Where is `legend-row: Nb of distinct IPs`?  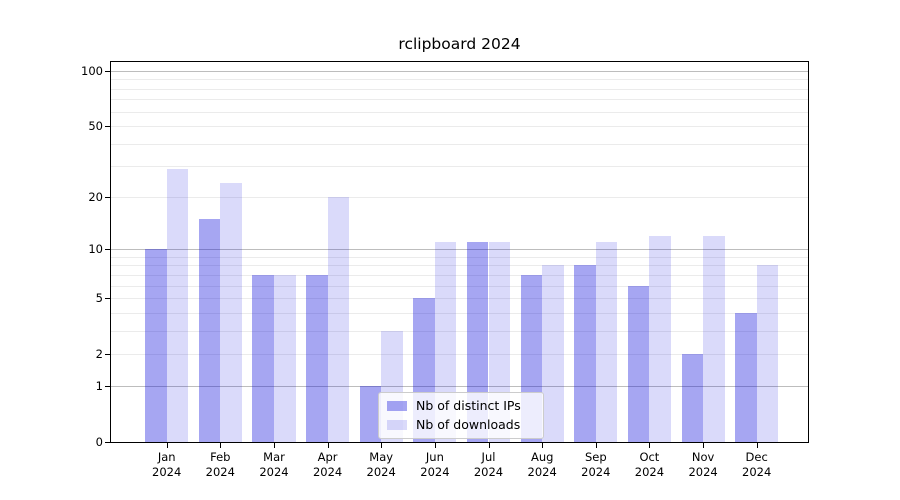
legend-row: Nb of distinct IPs is located at coordinates (461, 406).